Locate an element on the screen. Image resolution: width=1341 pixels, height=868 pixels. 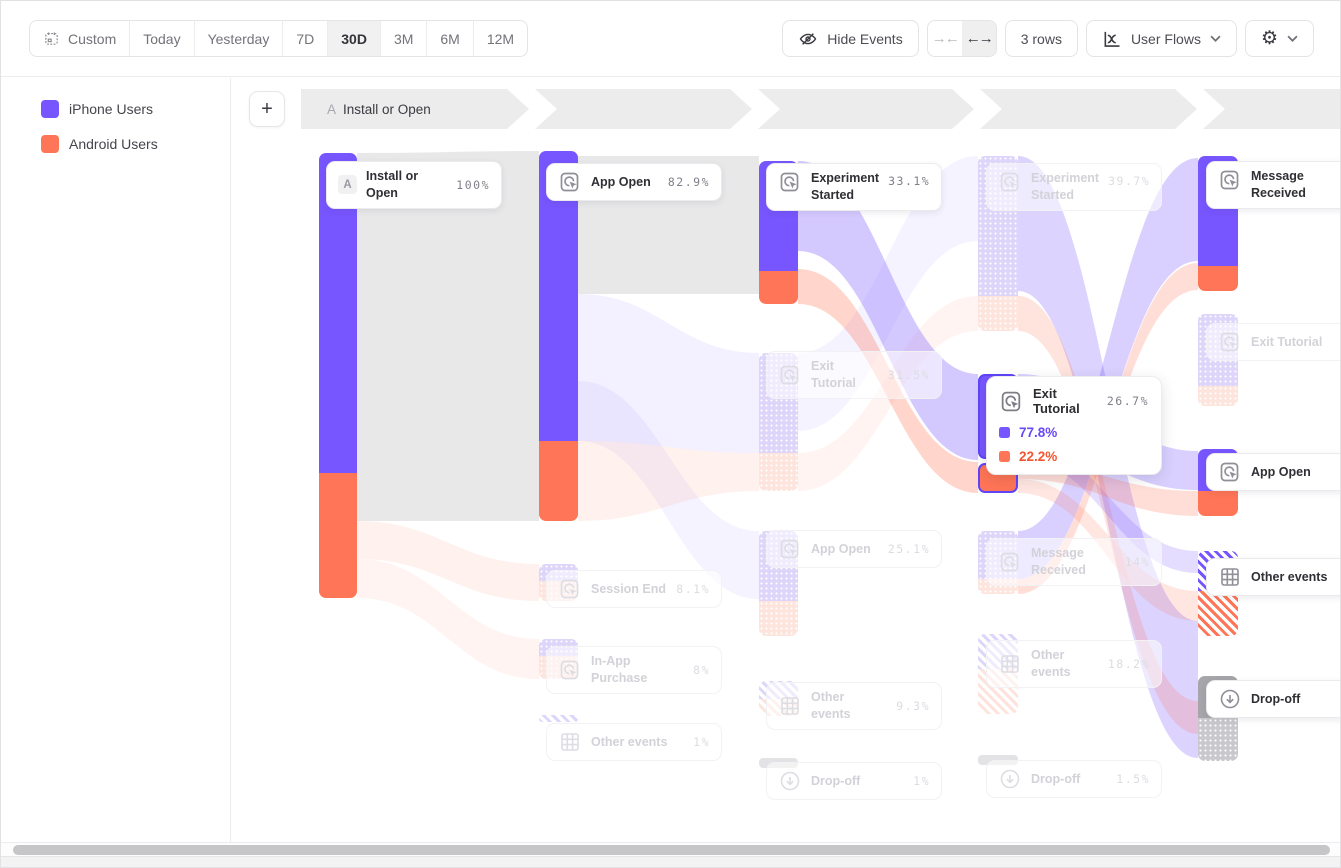
node-hover-tooltip: Exit Tutorial 26.7% 77.8% 22.2% is located at coordinates (1074, 425).